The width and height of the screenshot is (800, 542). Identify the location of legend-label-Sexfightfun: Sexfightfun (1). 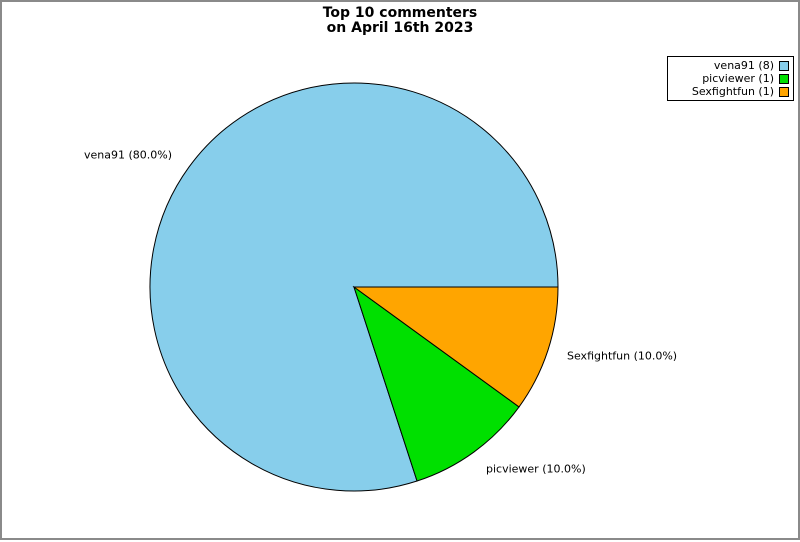
(732, 91).